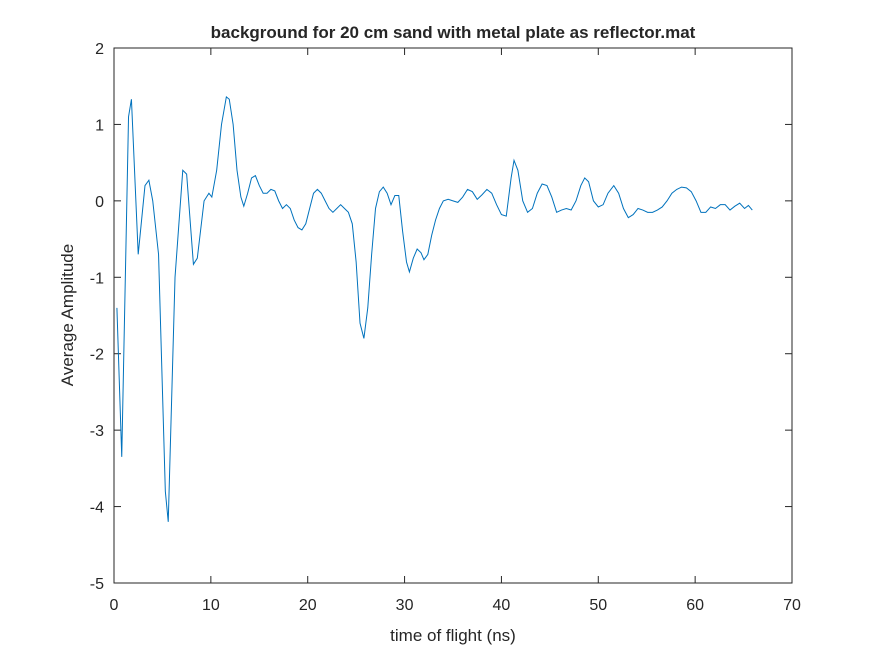 The width and height of the screenshot is (875, 656). What do you see at coordinates (598, 605) in the screenshot?
I see `x-tick-label: 50` at bounding box center [598, 605].